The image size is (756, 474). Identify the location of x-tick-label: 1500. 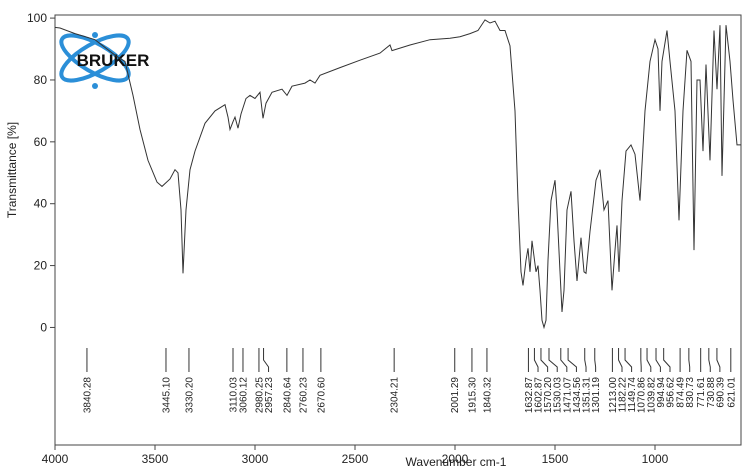
(555, 459).